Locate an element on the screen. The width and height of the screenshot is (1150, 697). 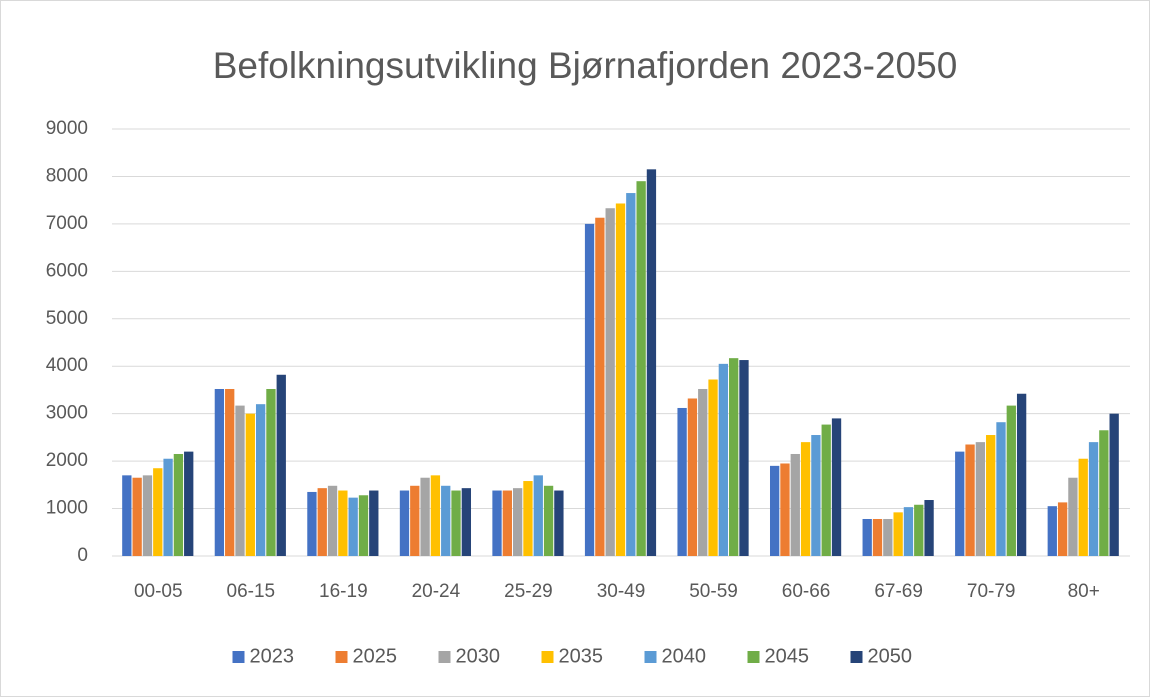
legend-label: 2045 is located at coordinates (787, 656).